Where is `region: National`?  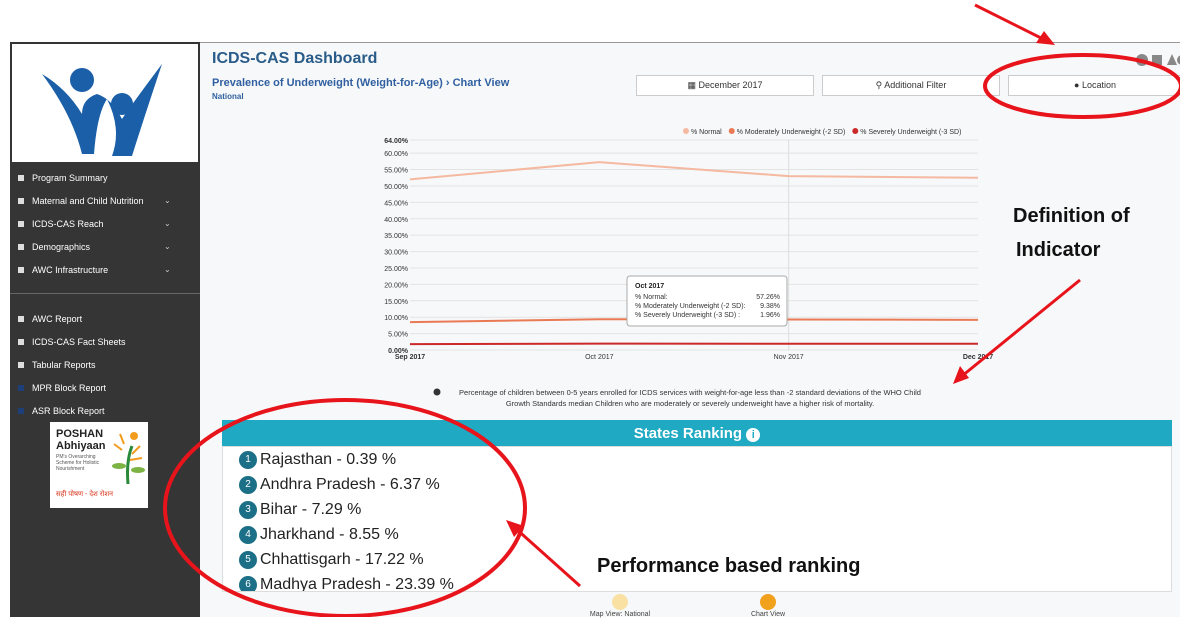
region: National is located at coordinates (228, 96).